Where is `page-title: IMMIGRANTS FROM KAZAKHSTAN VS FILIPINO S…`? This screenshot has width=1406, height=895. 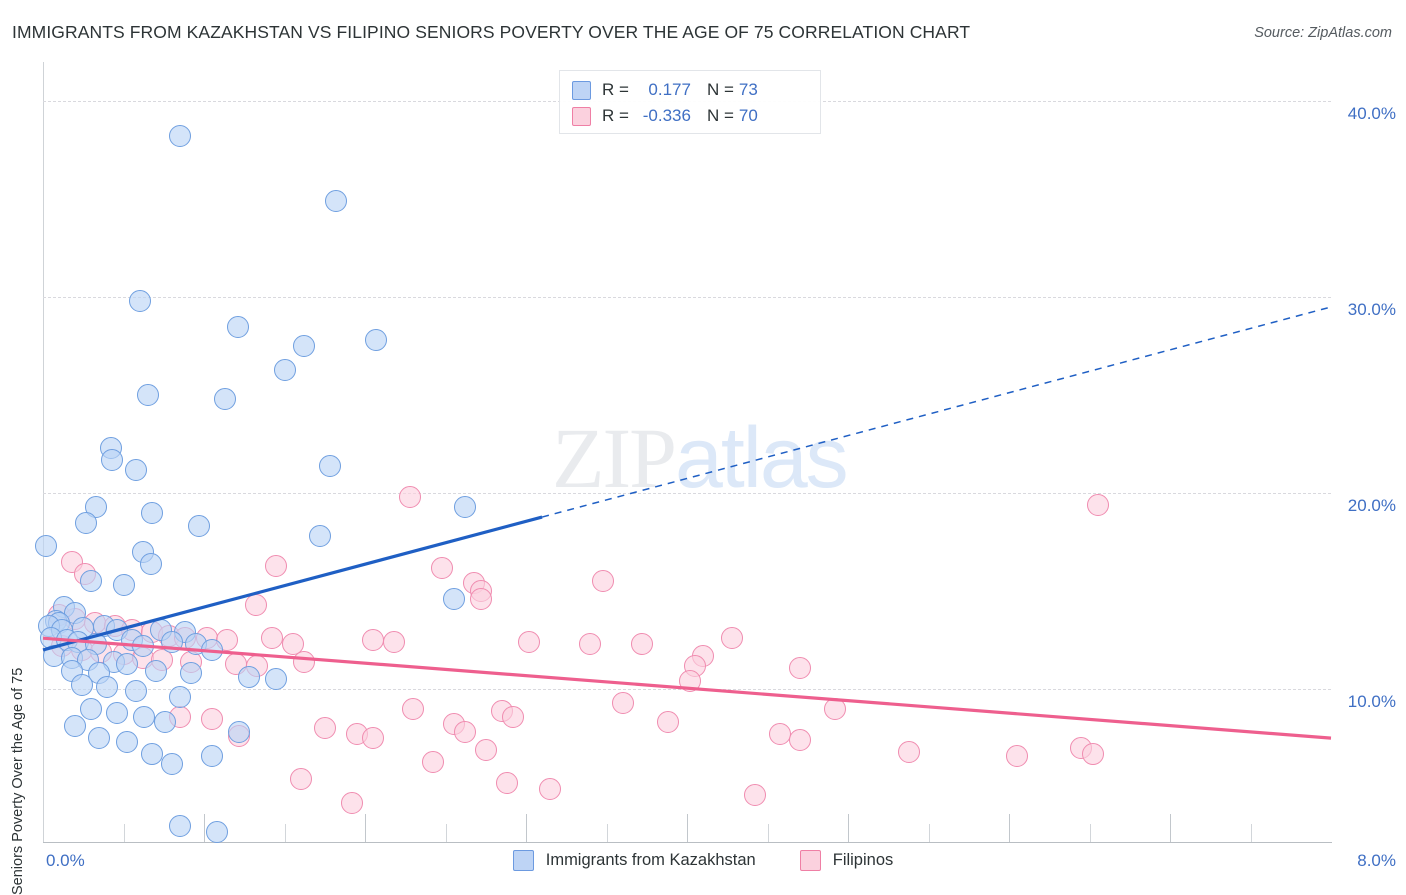
page-title: IMMIGRANTS FROM KAZAKHSTAN VS FILIPINO S… is located at coordinates (491, 32).